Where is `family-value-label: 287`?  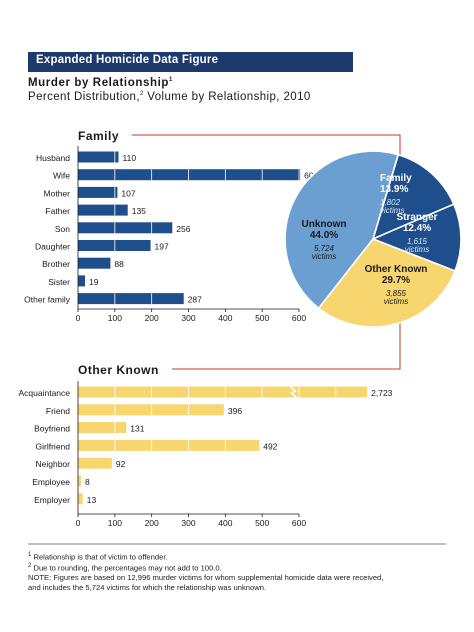 family-value-label: 287 is located at coordinates (195, 300).